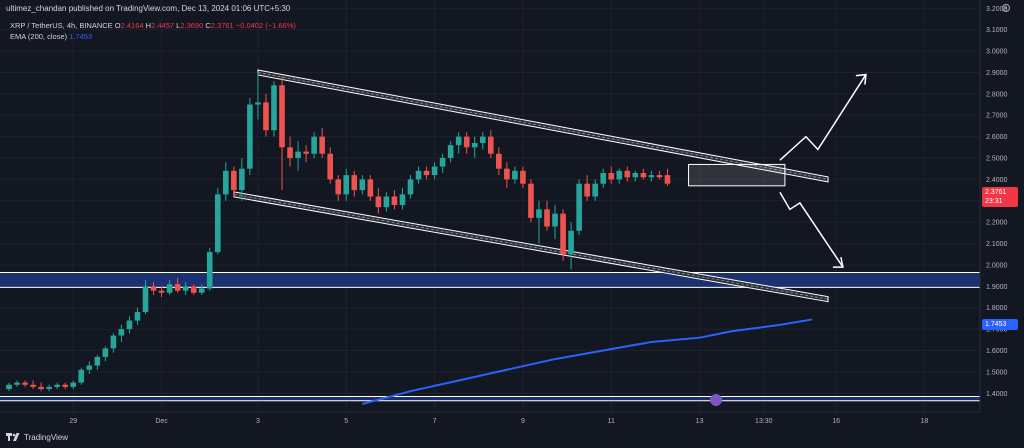  I want to click on ema-price-tag: 1.7453, so click(1000, 324).